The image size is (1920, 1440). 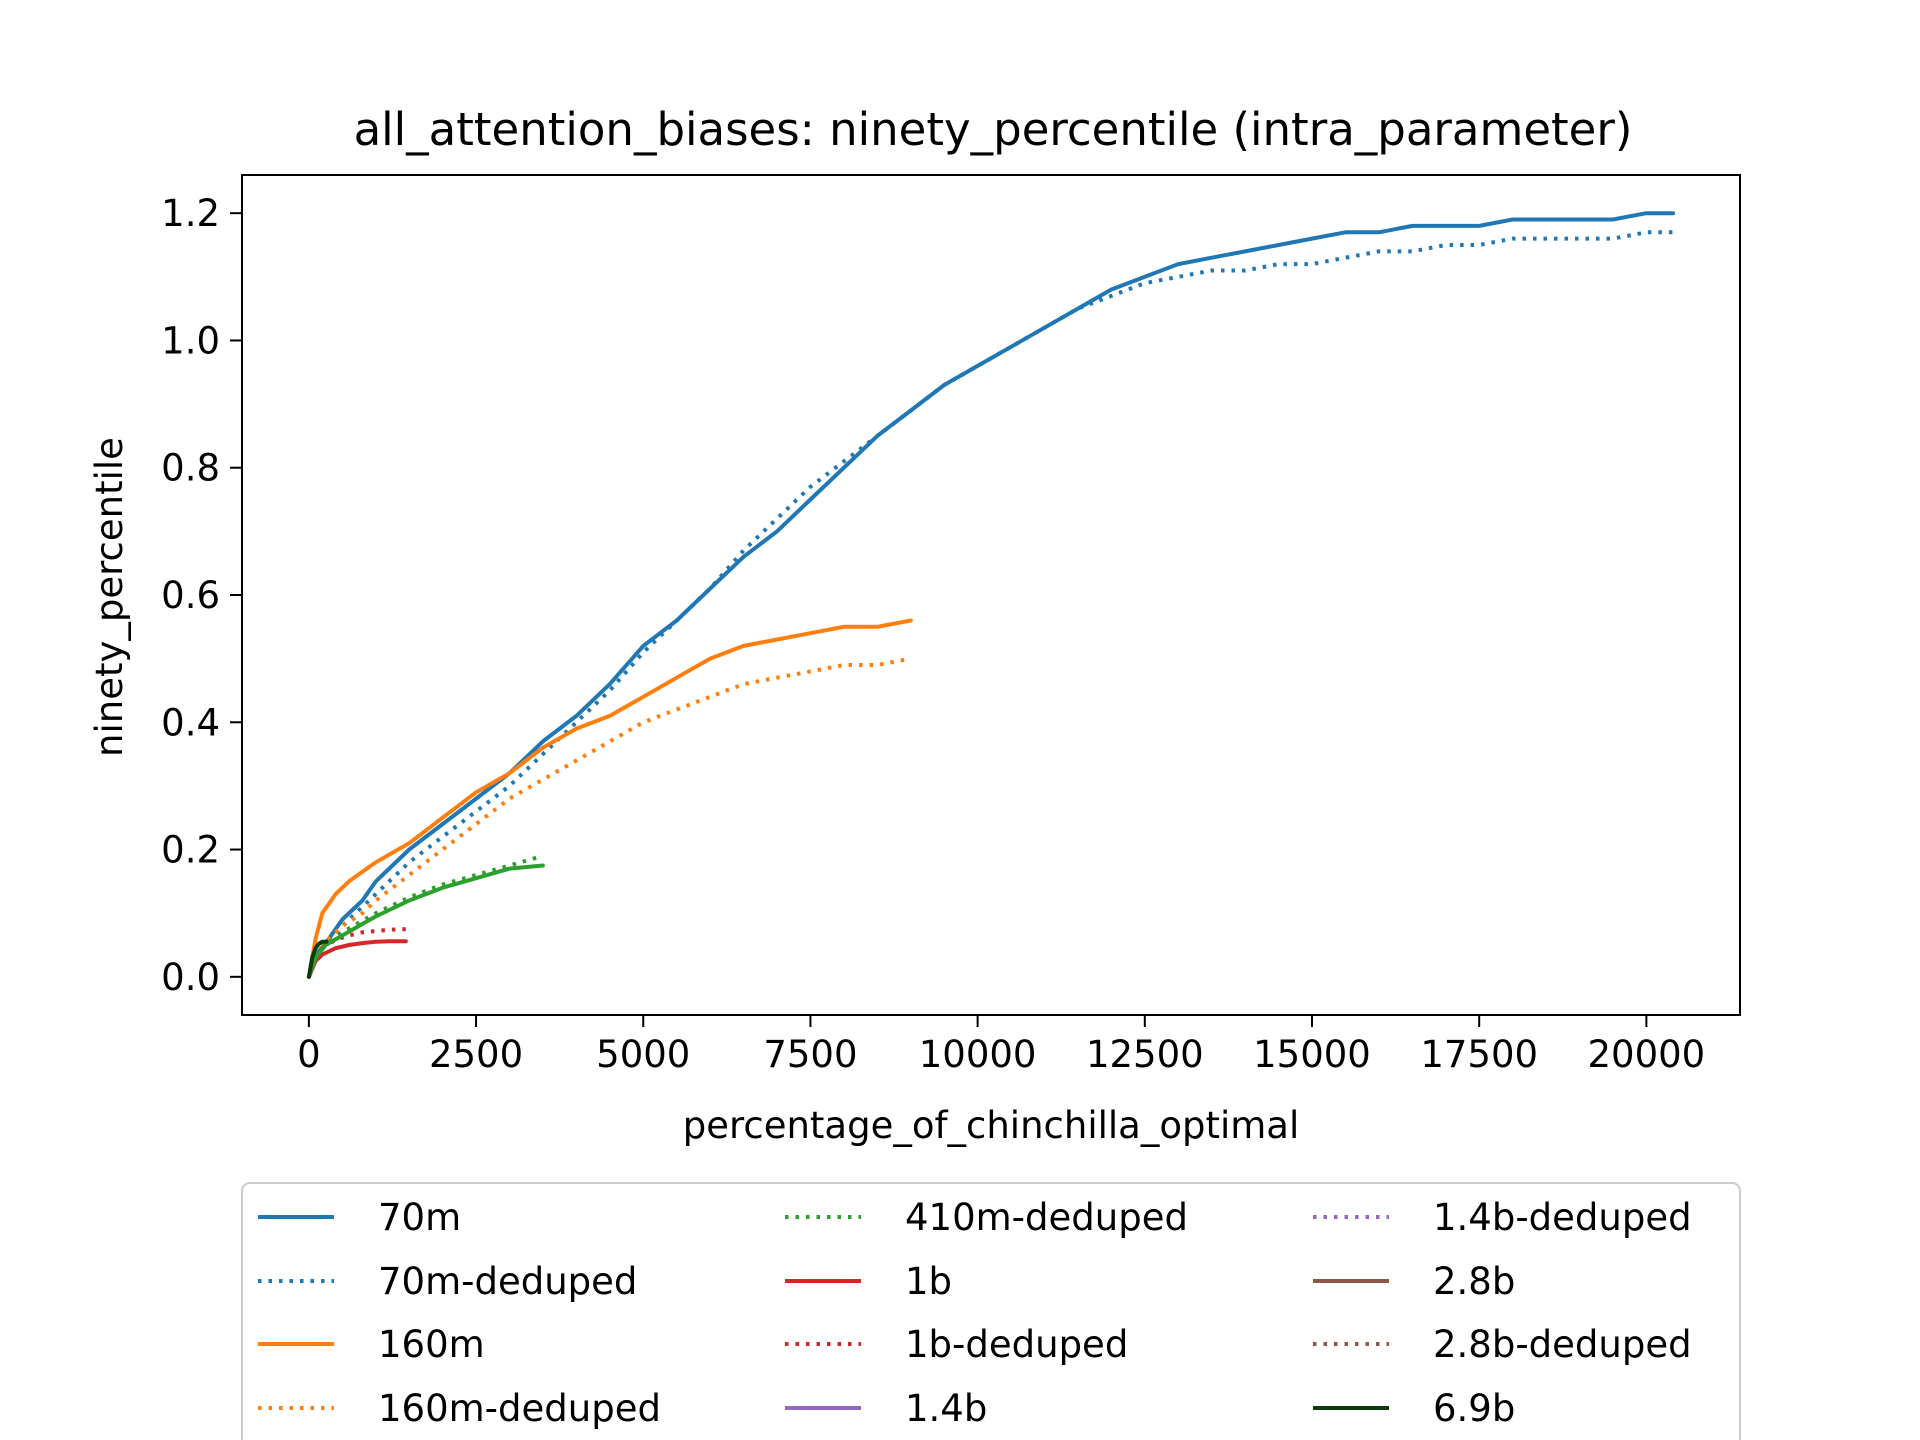 I want to click on series-line-410m, so click(x=425, y=921).